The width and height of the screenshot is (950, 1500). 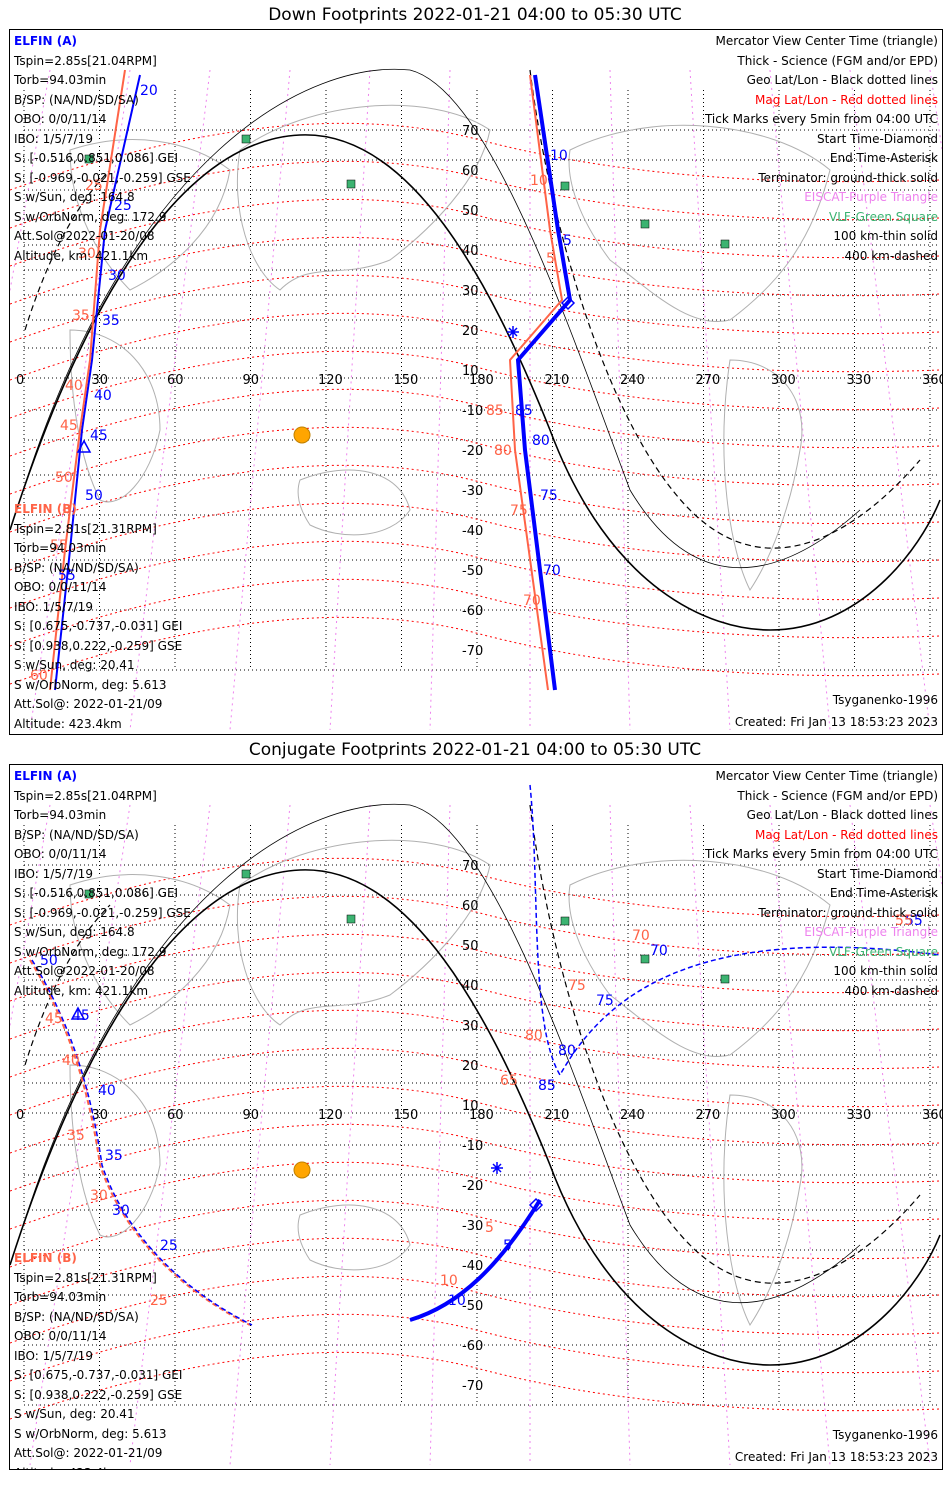 What do you see at coordinates (99, 1196) in the screenshot?
I see `elfin-b-tick-label: 30` at bounding box center [99, 1196].